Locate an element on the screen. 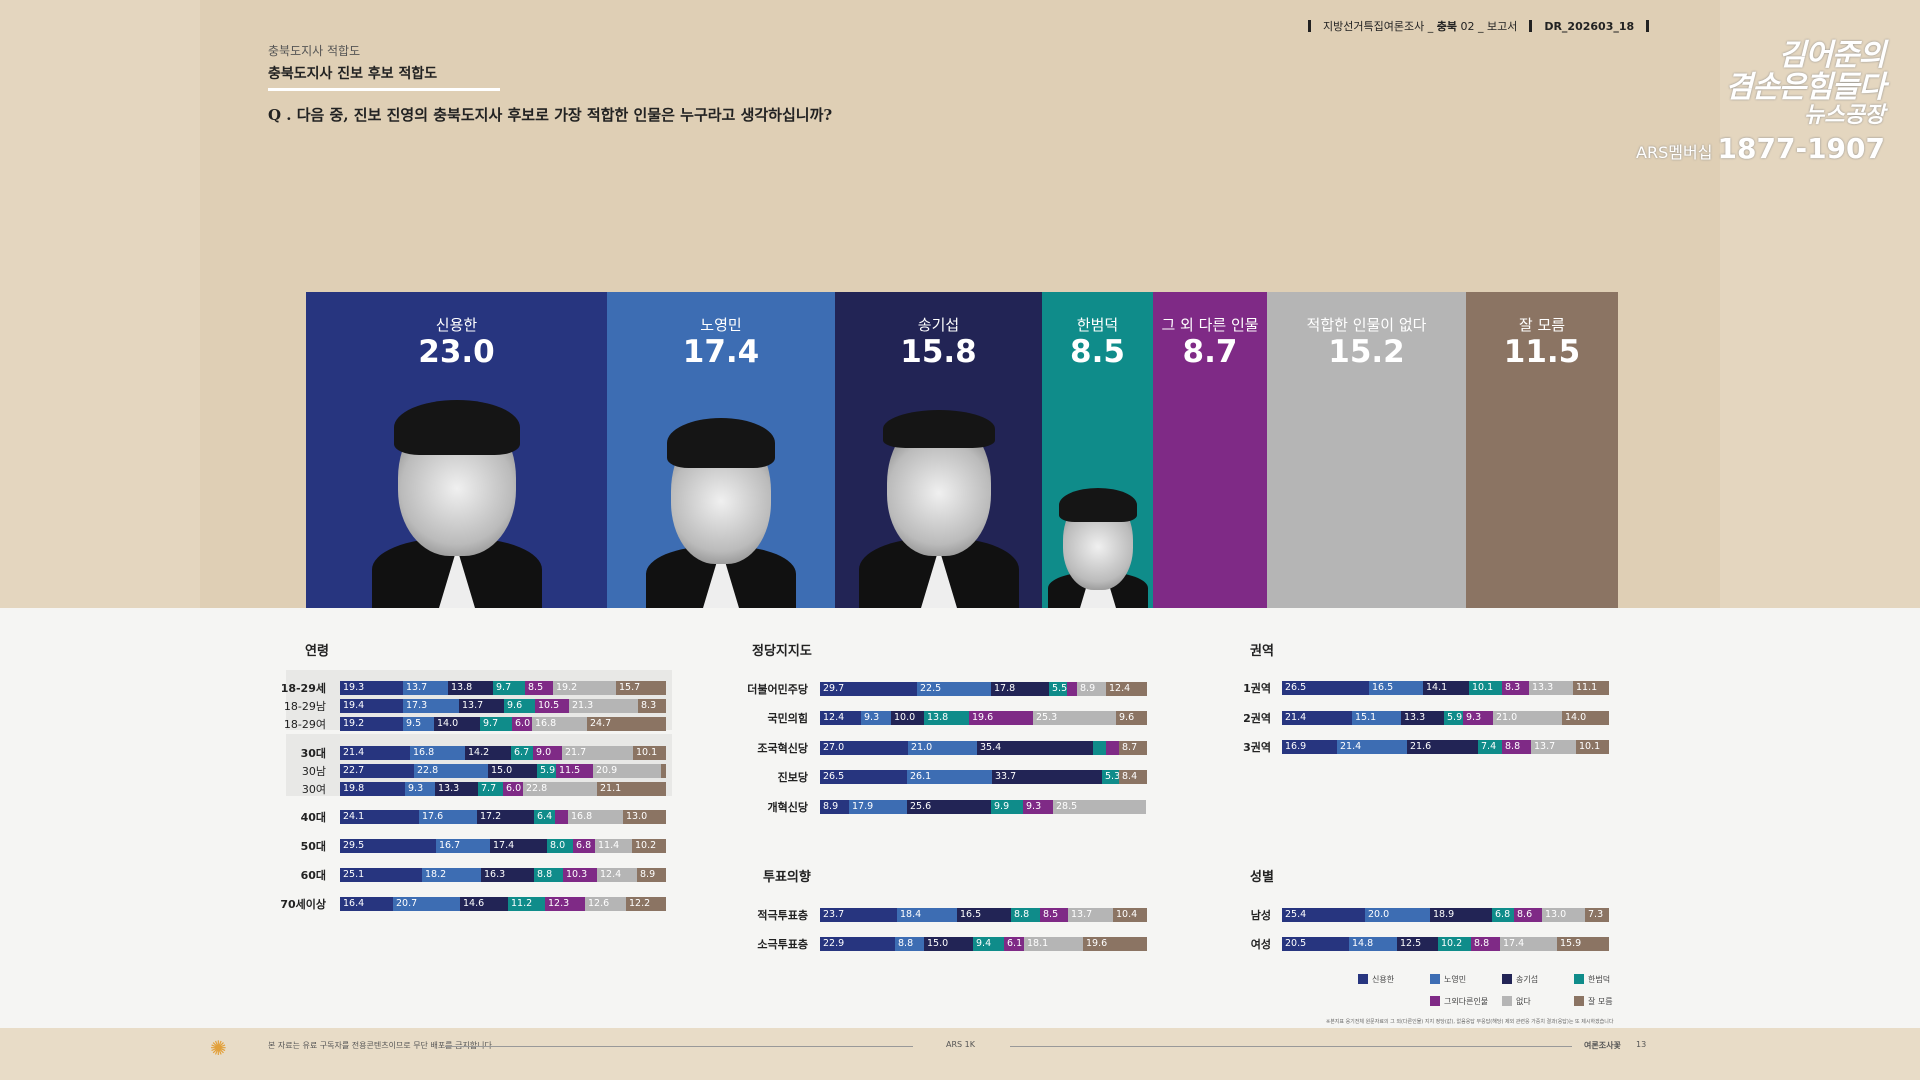  footer-rule-right is located at coordinates (1291, 1046).